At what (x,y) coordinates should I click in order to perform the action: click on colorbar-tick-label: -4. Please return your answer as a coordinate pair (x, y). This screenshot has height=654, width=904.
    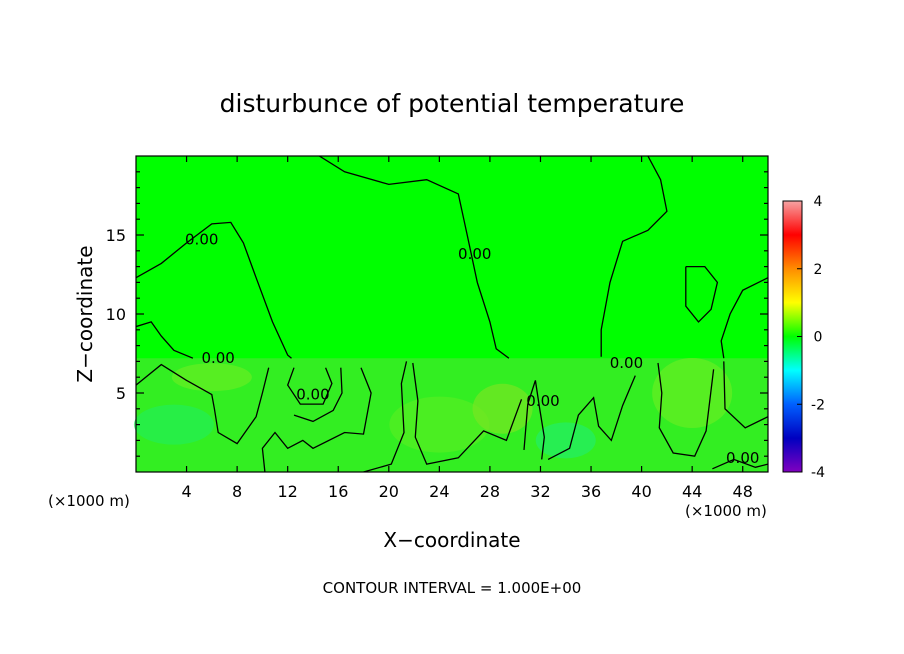
    Looking at the image, I should click on (818, 473).